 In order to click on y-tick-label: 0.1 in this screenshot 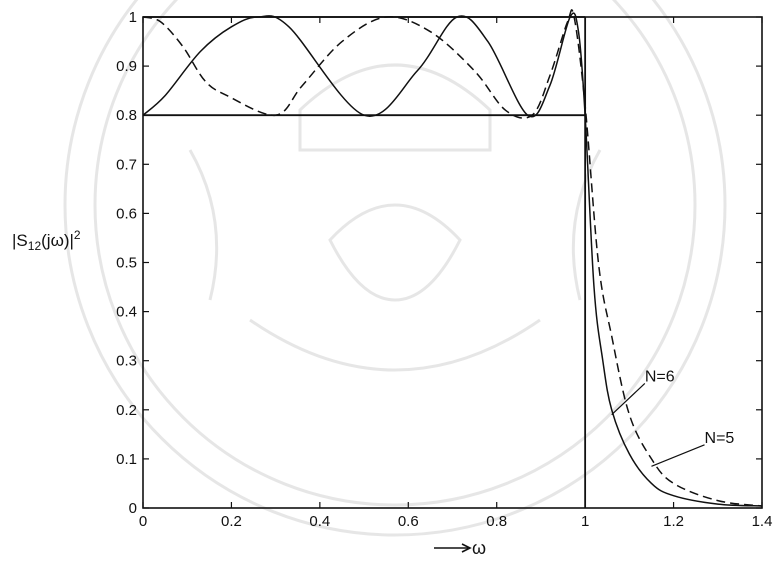, I will do `click(126, 459)`.